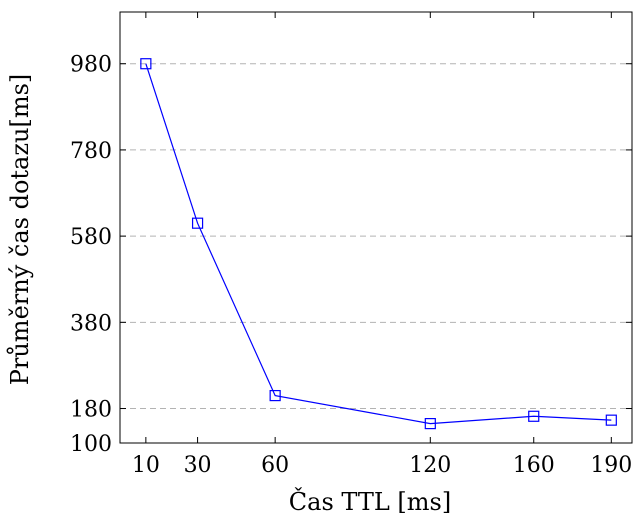  What do you see at coordinates (611, 465) in the screenshot?
I see `x-tick-label: 190` at bounding box center [611, 465].